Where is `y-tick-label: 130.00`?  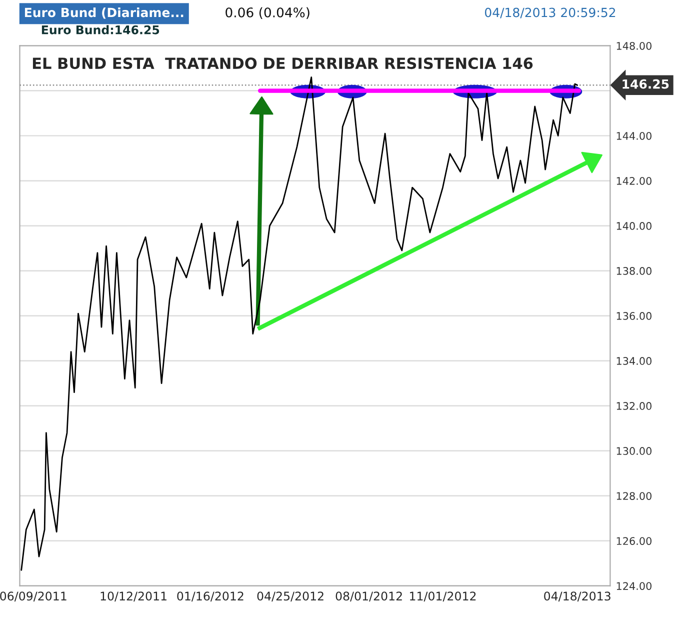 y-tick-label: 130.00 is located at coordinates (634, 451).